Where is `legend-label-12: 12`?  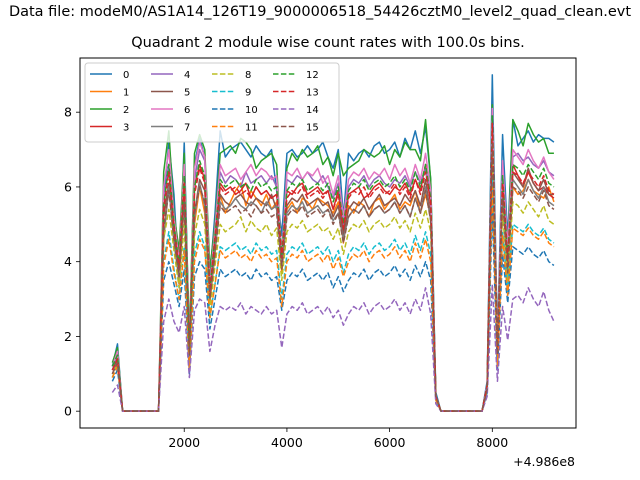 legend-label-12: 12 is located at coordinates (312, 75).